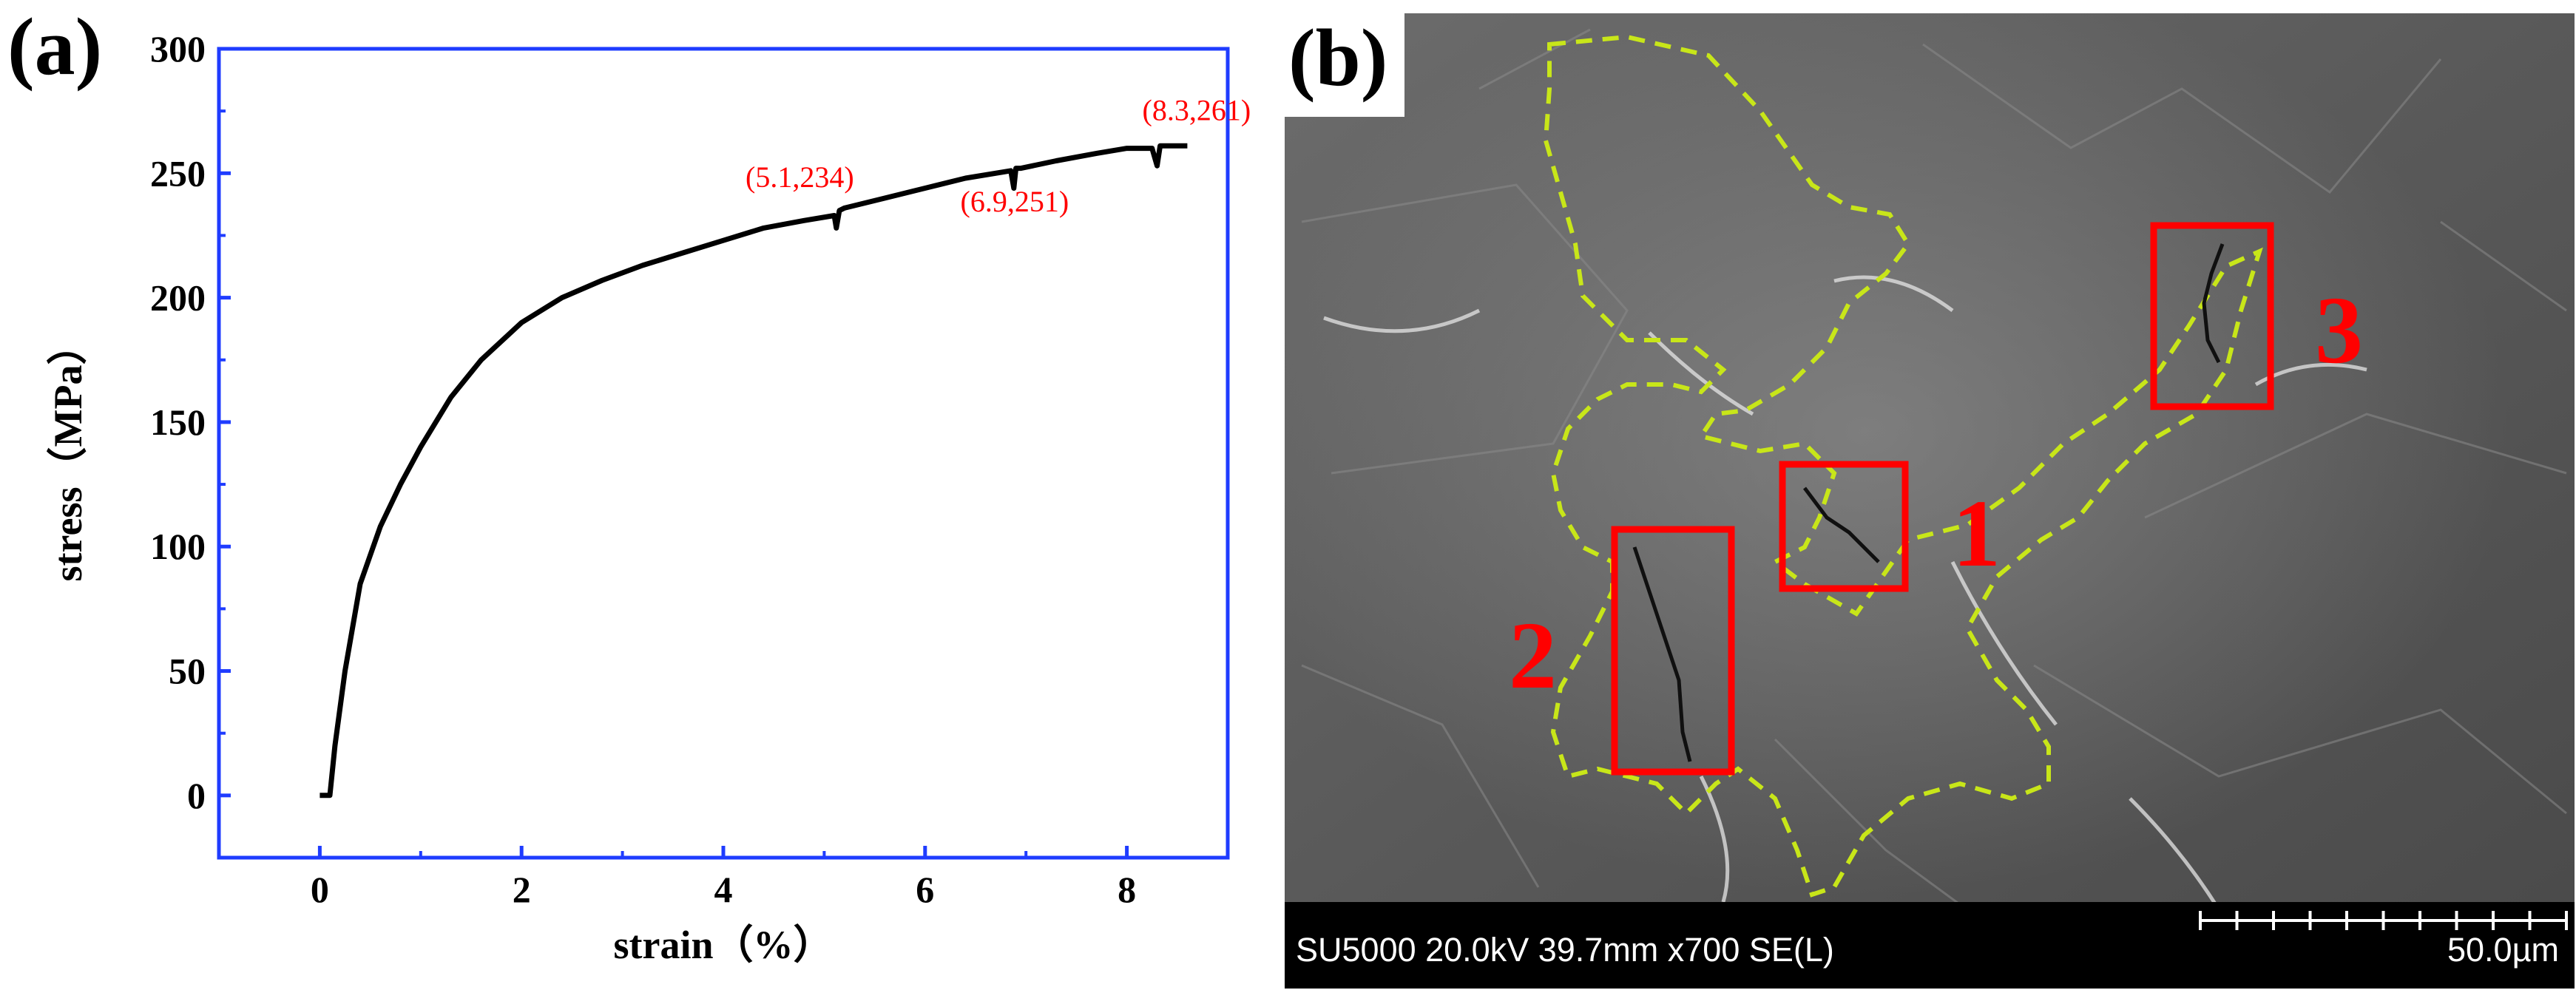 The image size is (2576, 990). I want to click on crack-lines, so click(1928, 502).